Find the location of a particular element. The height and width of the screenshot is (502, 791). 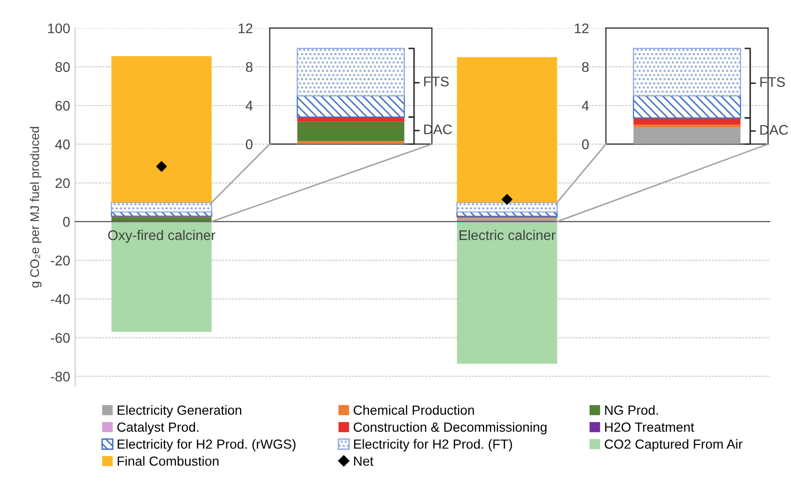

y-tick-label: -80 is located at coordinates (60, 377).